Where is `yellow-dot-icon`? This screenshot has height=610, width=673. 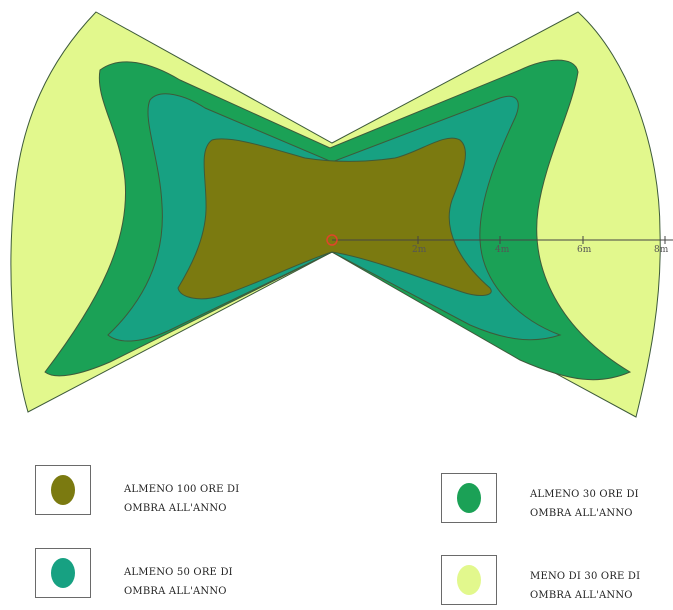 yellow-dot-icon is located at coordinates (469, 580).